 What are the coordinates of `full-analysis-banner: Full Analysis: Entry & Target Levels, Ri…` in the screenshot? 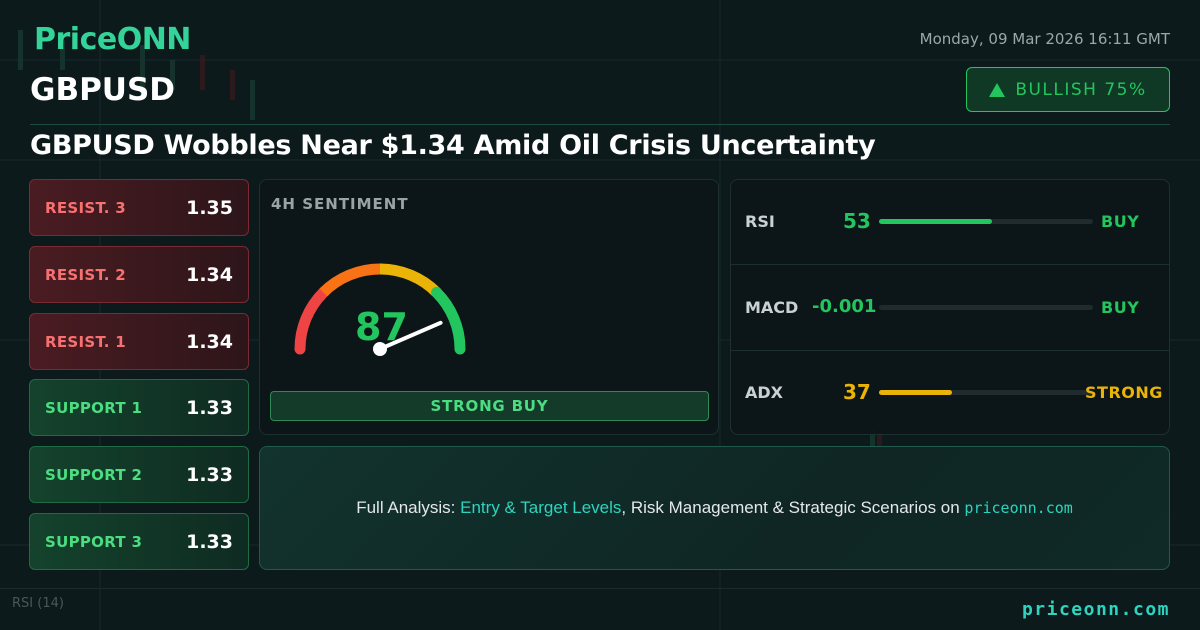 It's located at (714, 508).